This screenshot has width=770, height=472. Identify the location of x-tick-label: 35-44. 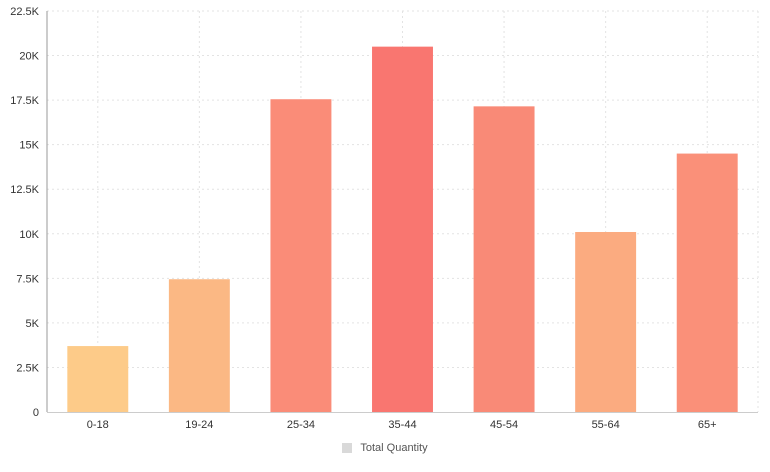
(402, 425).